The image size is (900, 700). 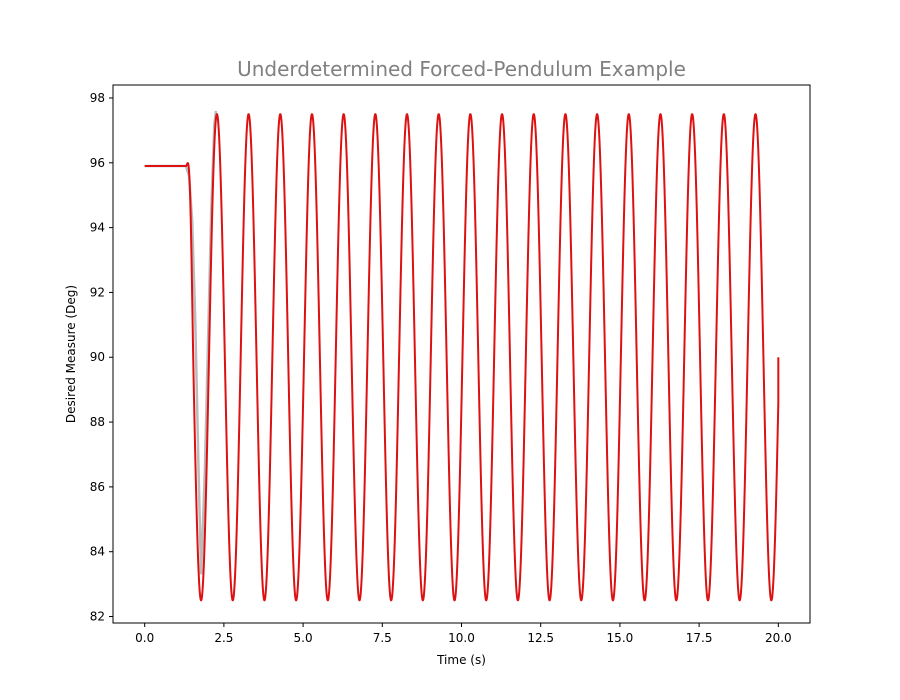 I want to click on y-tick-label: 84, so click(x=97, y=552).